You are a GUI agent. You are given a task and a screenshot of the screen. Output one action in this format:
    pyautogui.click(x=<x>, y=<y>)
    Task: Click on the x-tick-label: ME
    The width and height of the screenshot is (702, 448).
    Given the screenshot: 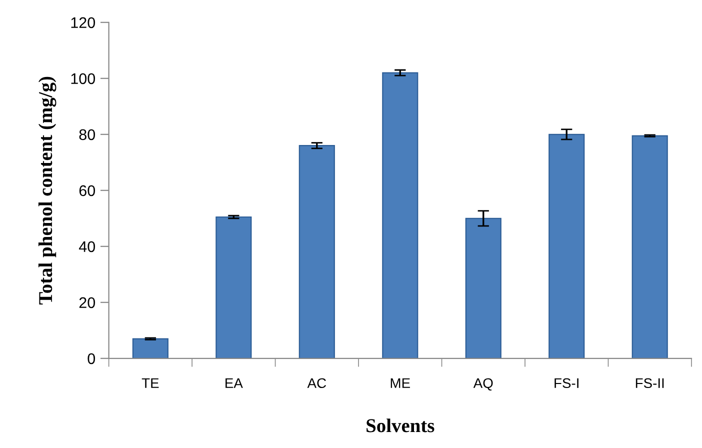 What is the action you would take?
    pyautogui.click(x=400, y=383)
    